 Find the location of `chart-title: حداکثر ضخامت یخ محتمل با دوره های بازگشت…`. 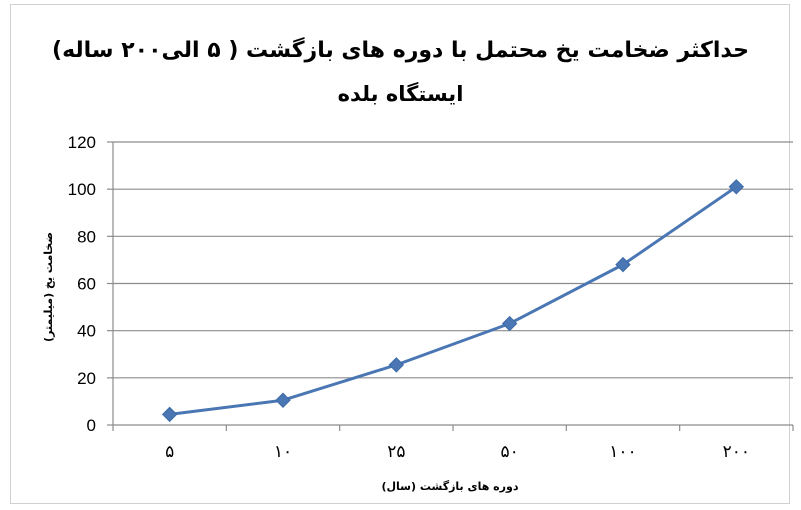

chart-title: حداکثر ضخامت یخ محتمل با دوره های بازگشت… is located at coordinates (400, 50).